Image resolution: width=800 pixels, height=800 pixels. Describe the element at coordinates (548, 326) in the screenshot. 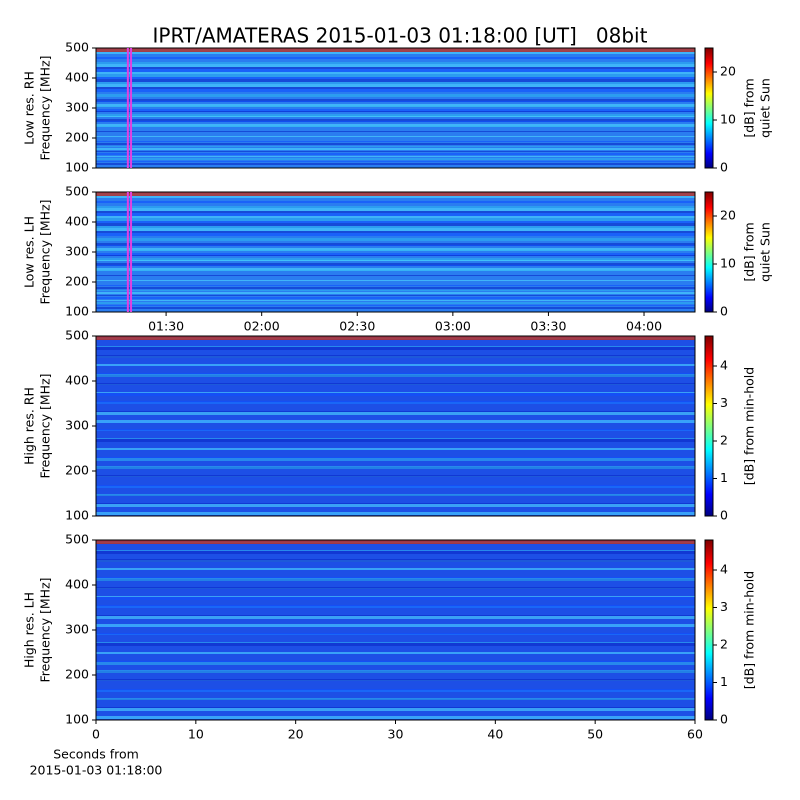

I see `x-tick-label: 03:30` at that location.